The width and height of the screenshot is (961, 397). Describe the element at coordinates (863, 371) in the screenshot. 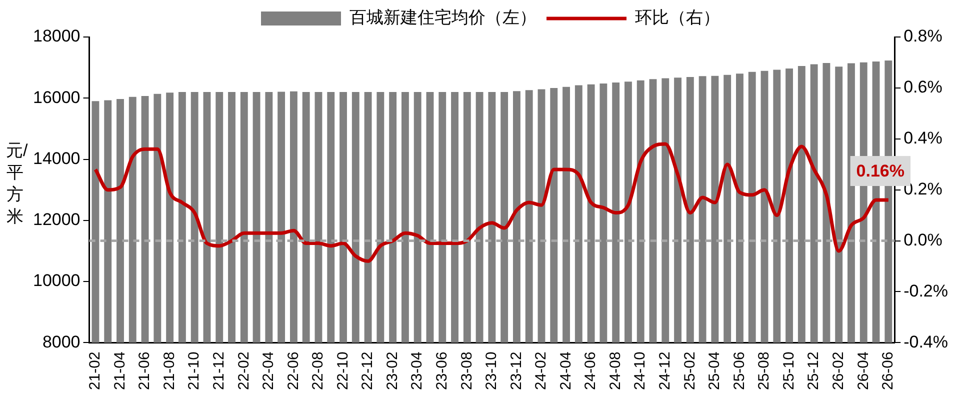

I see `x-tick-label: 26-04` at that location.